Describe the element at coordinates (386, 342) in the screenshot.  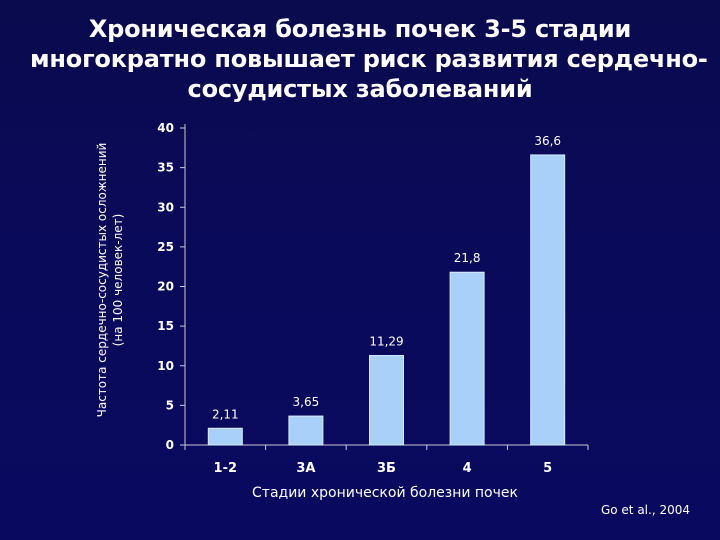
I see `bar-value-label: 11,29` at that location.